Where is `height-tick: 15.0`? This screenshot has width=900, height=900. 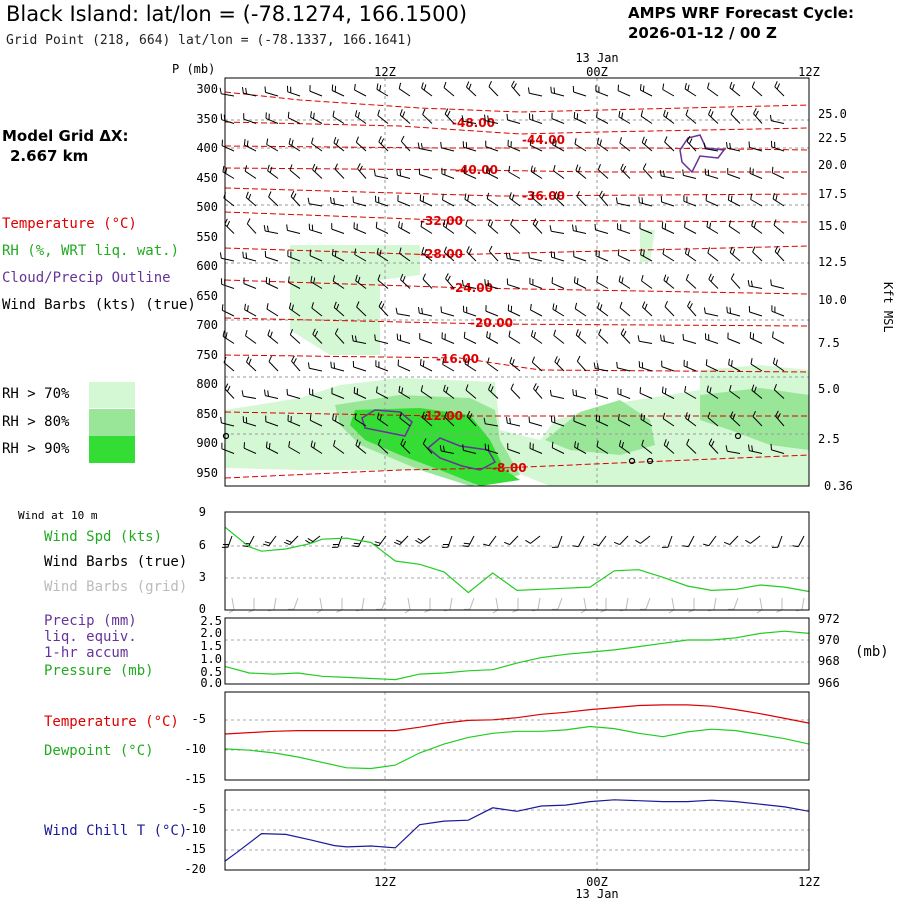
height-tick: 15.0 is located at coordinates (832, 226).